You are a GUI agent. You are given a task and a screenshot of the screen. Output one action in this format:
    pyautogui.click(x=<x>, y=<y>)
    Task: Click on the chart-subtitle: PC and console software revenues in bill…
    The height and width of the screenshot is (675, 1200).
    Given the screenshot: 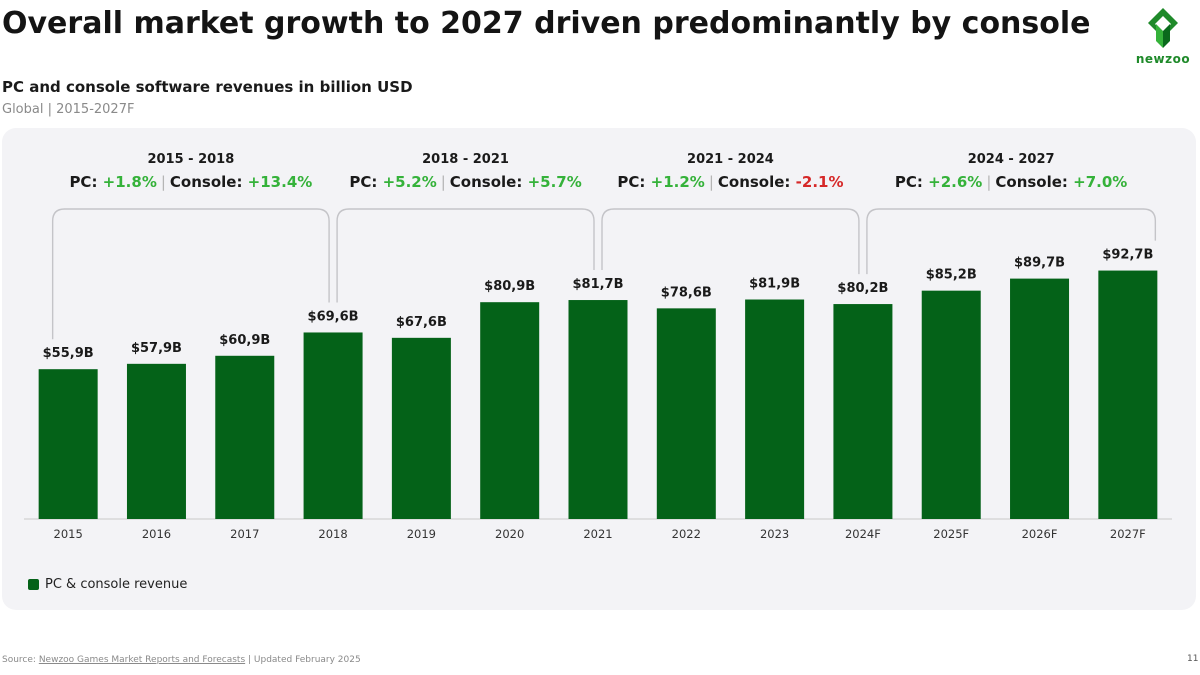 What is the action you would take?
    pyautogui.click(x=207, y=87)
    